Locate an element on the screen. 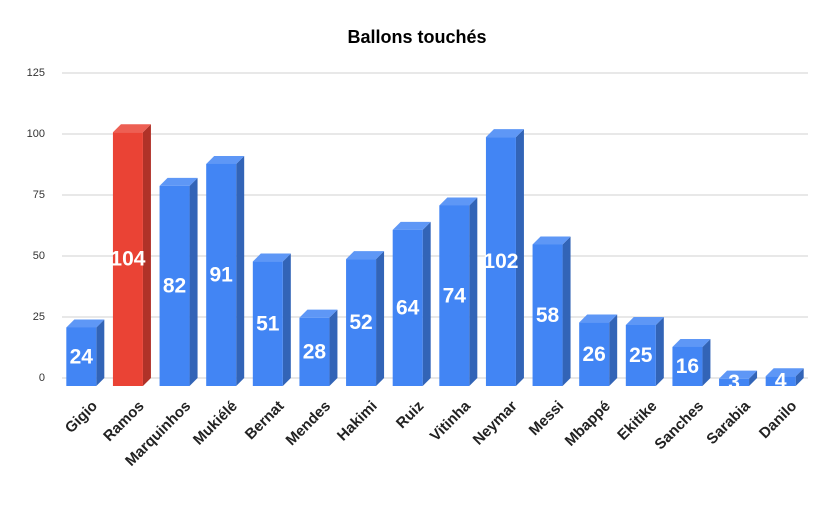  value-label: 104 is located at coordinates (127, 259).